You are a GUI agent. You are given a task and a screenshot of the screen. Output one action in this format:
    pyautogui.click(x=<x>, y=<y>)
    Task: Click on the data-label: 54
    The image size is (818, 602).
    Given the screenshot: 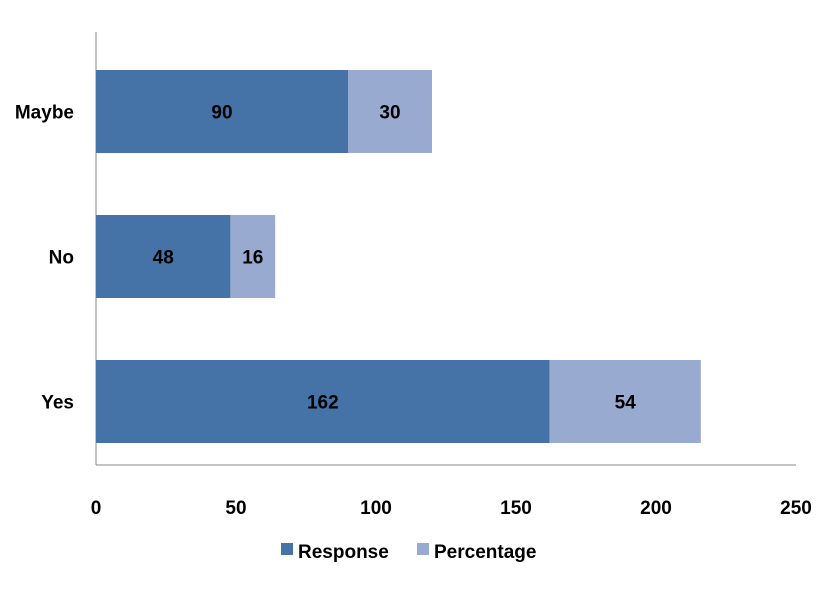 What is the action you would take?
    pyautogui.click(x=626, y=403)
    